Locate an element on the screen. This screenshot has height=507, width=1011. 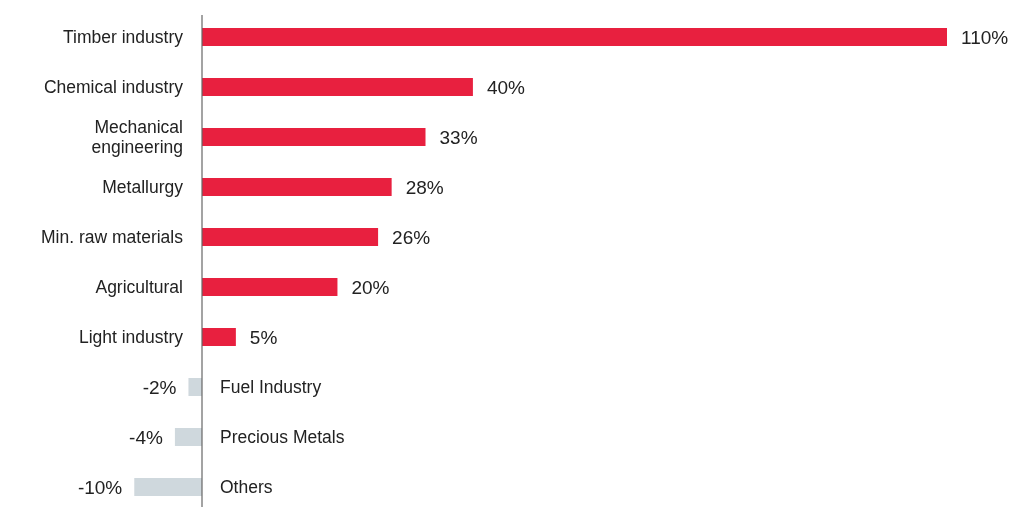
y-tick-label: Others is located at coordinates (246, 487).